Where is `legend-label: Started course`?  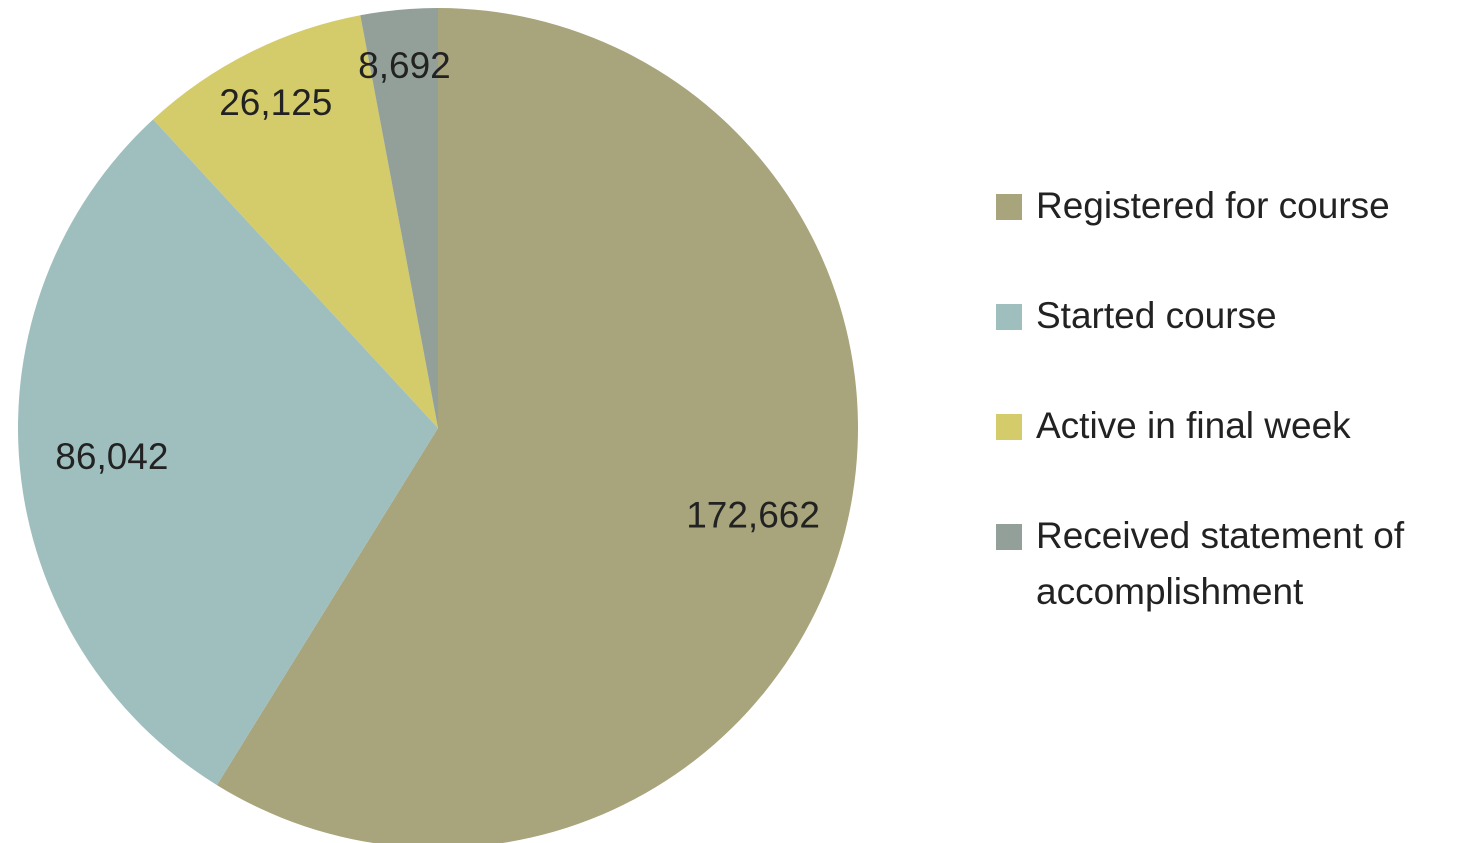 legend-label: Started course is located at coordinates (1156, 315).